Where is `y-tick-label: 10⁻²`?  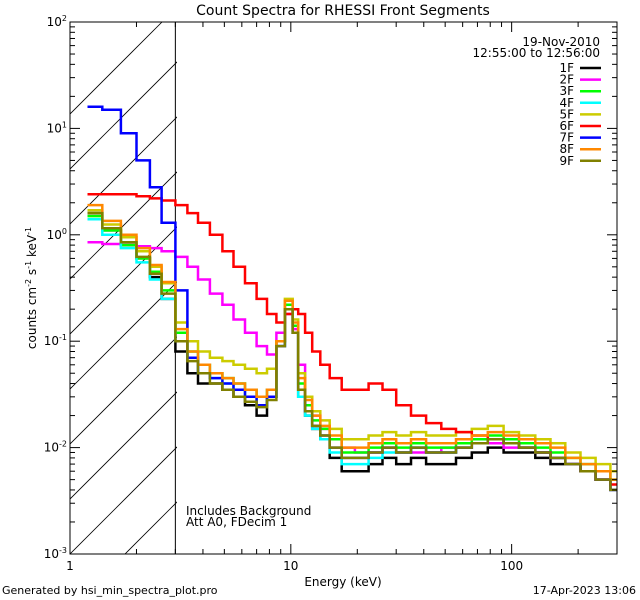
y-tick-label: 10⁻² is located at coordinates (55, 447).